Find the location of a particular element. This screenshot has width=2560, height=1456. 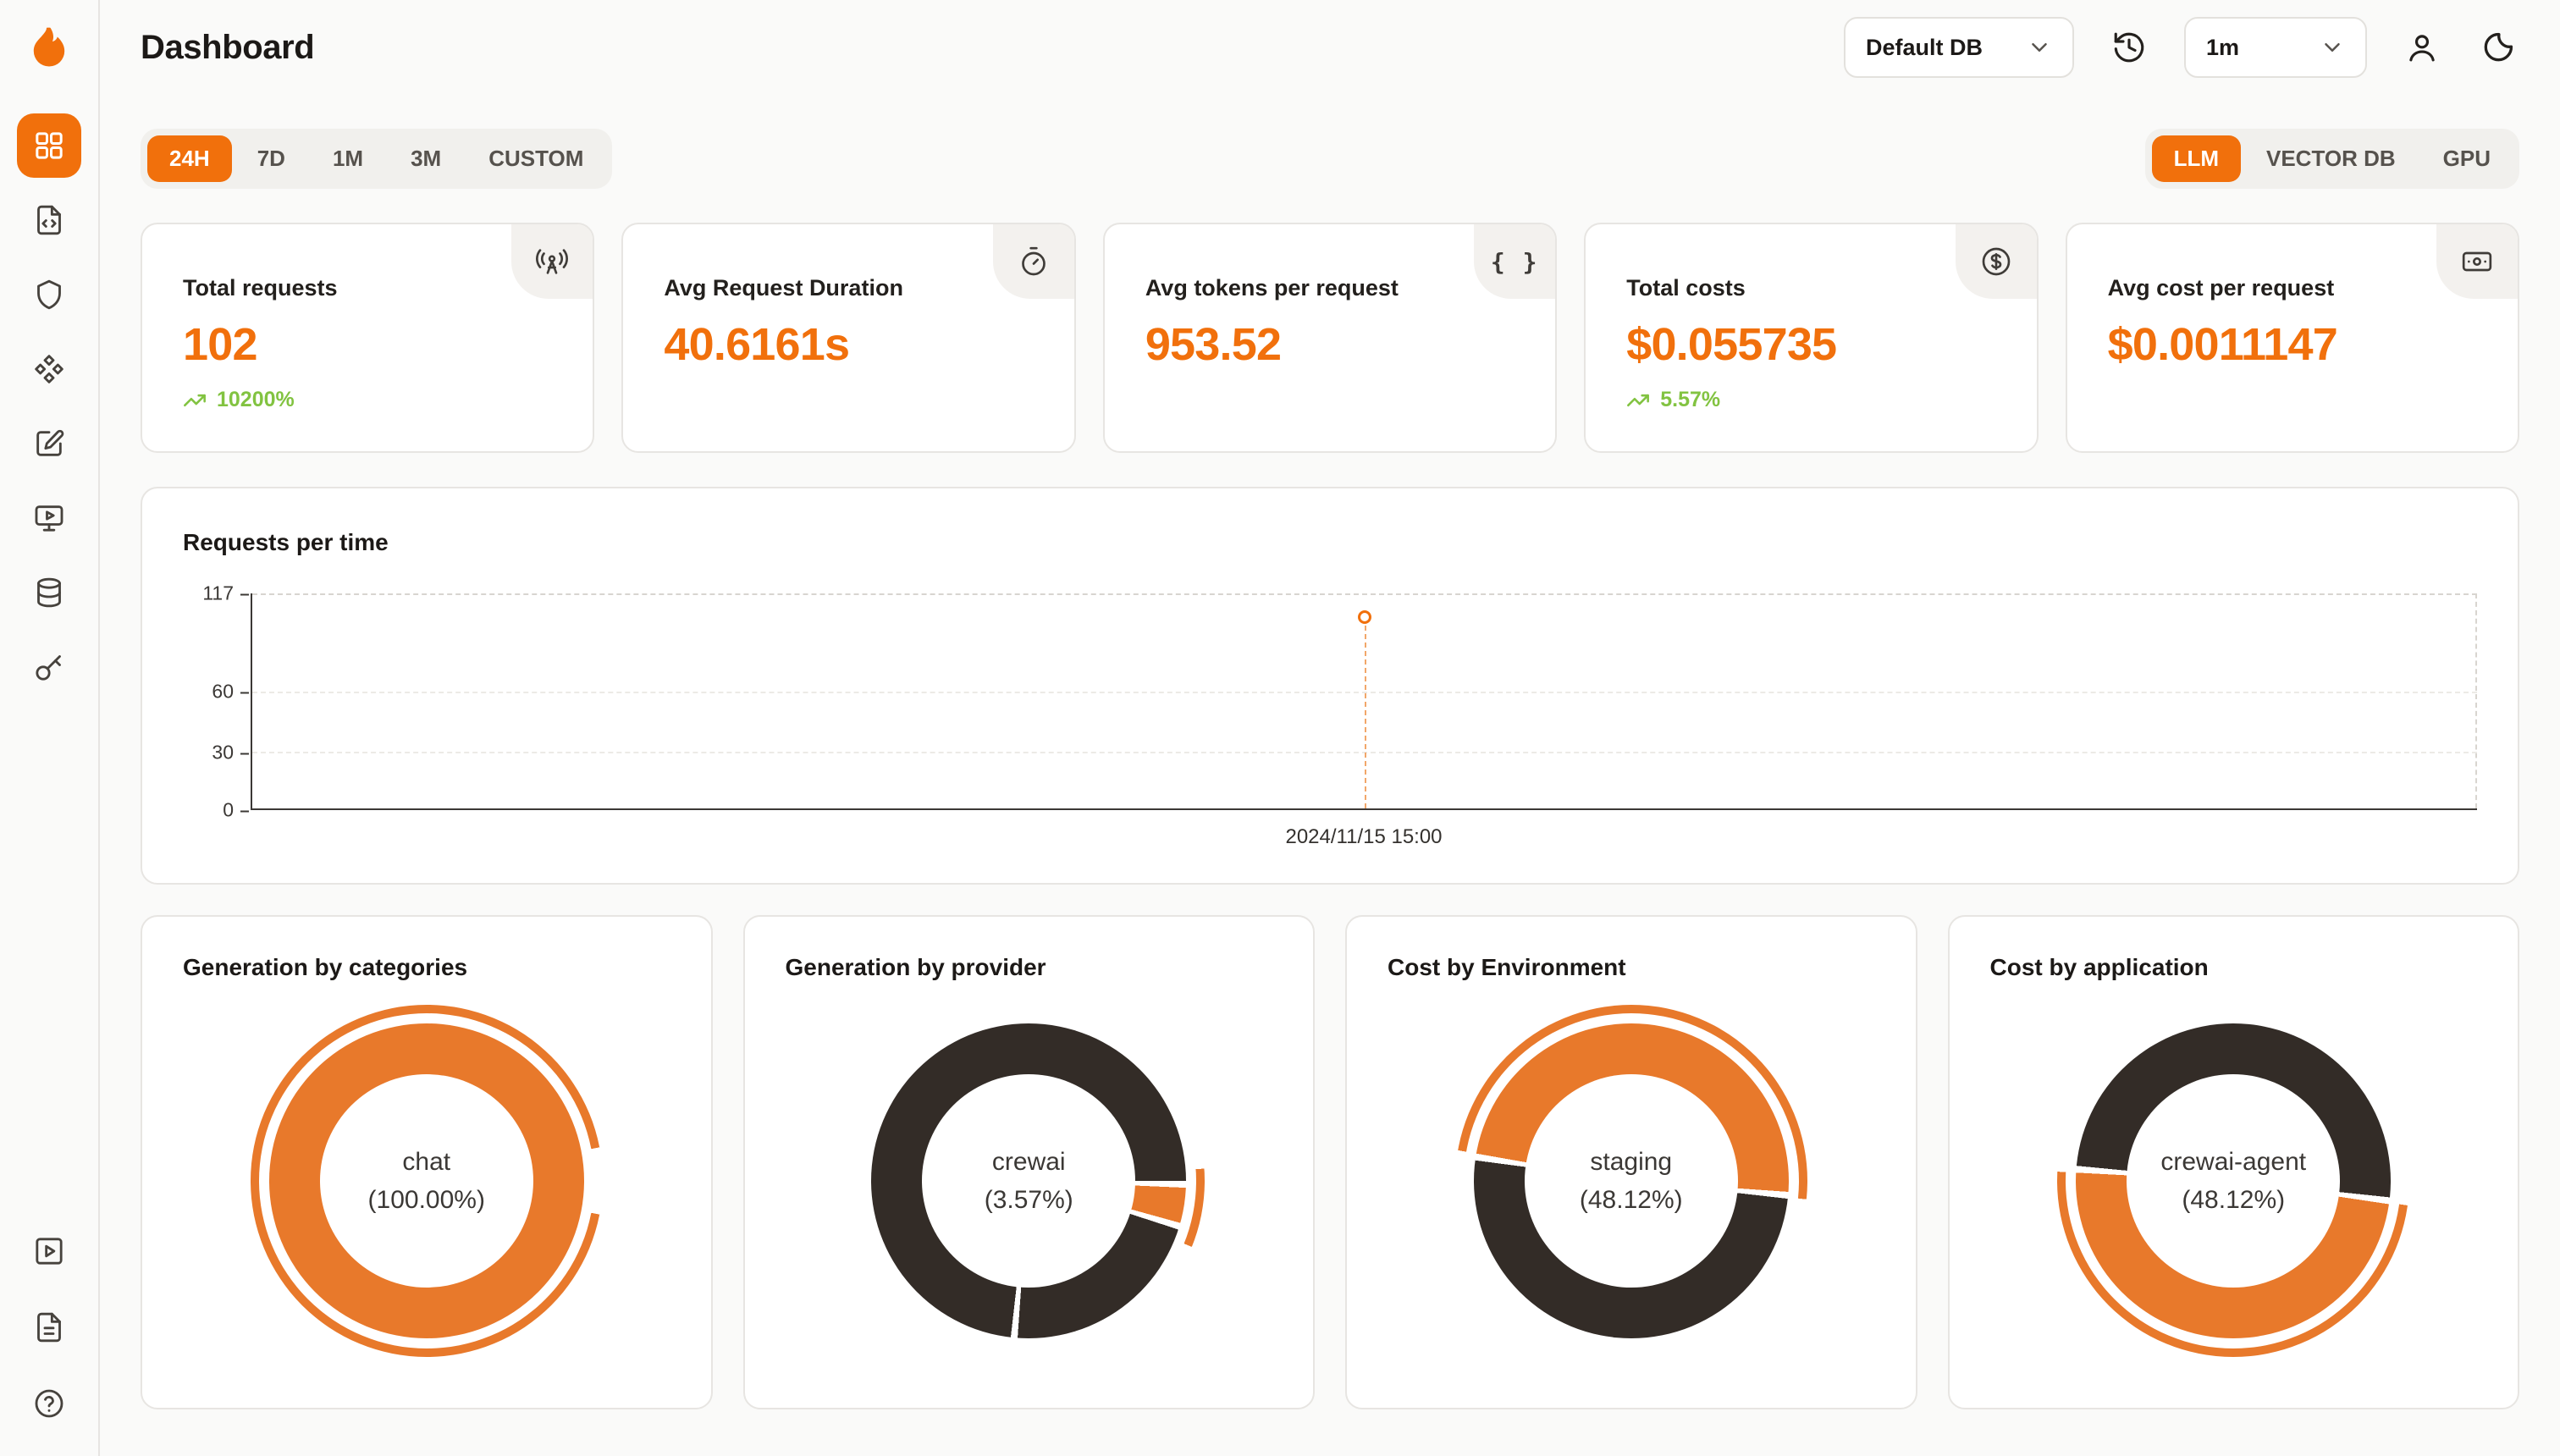

refresh-history-button is located at coordinates (2129, 47).